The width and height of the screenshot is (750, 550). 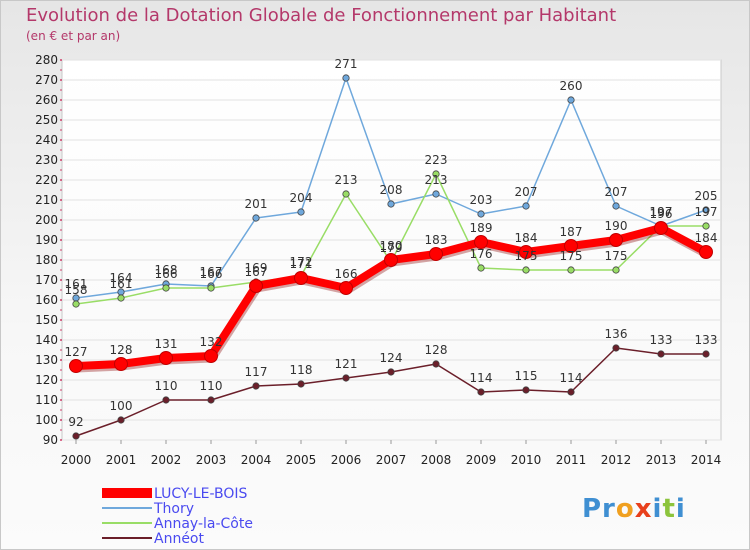 I want to click on data-label: 166, so click(x=166, y=274).